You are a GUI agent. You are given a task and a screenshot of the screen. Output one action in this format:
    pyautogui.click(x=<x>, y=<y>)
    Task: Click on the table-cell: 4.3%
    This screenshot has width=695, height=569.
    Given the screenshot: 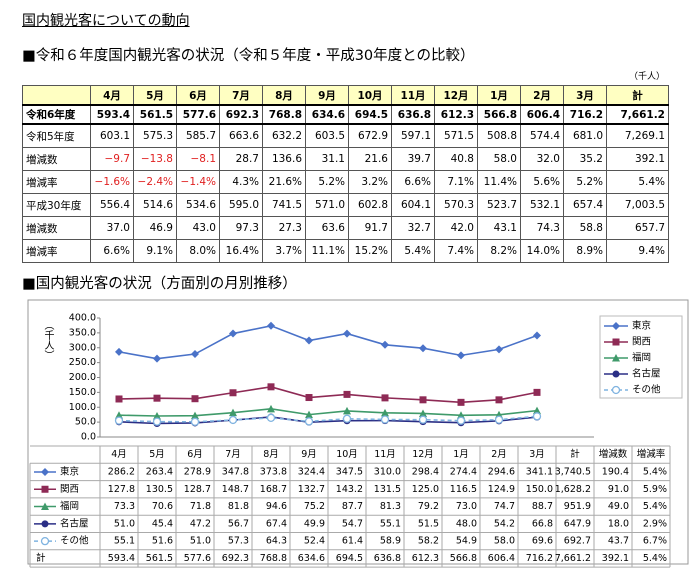 What is the action you would take?
    pyautogui.click(x=241, y=182)
    